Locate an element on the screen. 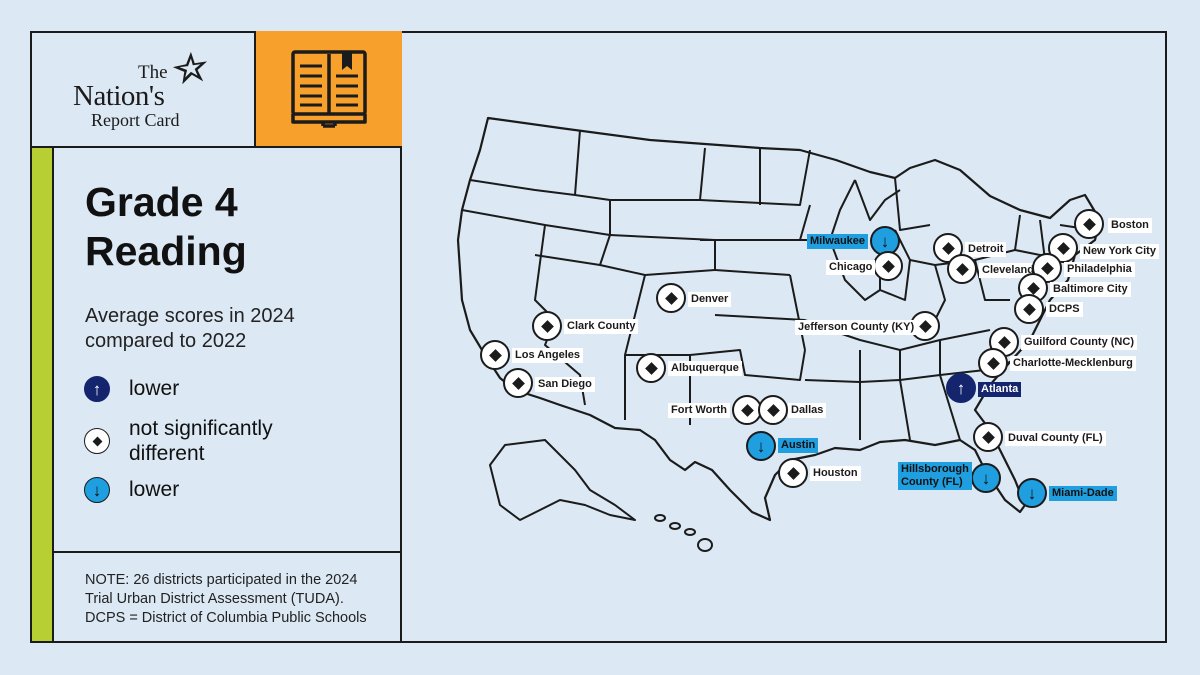  marker-dcps is located at coordinates (1029, 309).